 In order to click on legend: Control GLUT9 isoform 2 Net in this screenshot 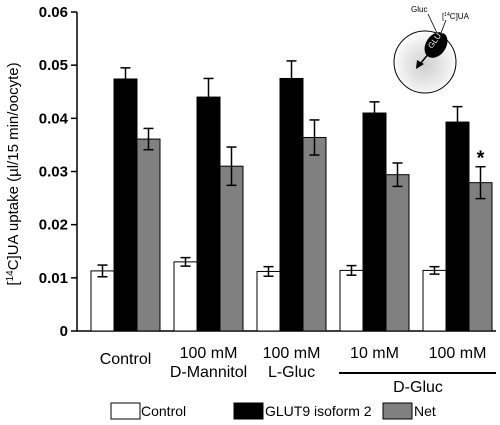, I will do `click(273, 411)`.